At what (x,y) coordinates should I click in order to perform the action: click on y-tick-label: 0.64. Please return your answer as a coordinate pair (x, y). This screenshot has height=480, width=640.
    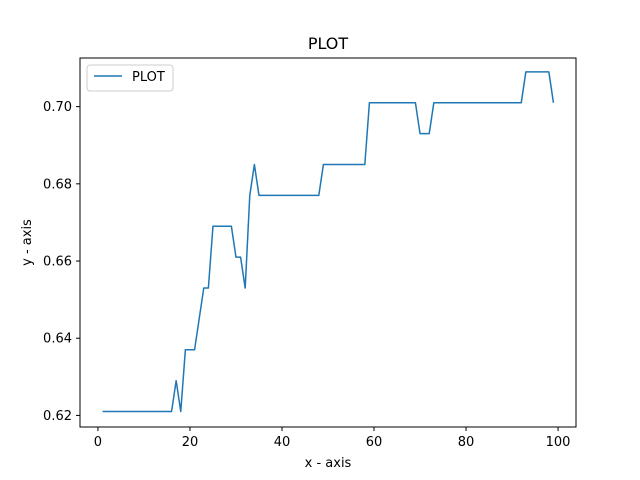
    Looking at the image, I should click on (57, 339).